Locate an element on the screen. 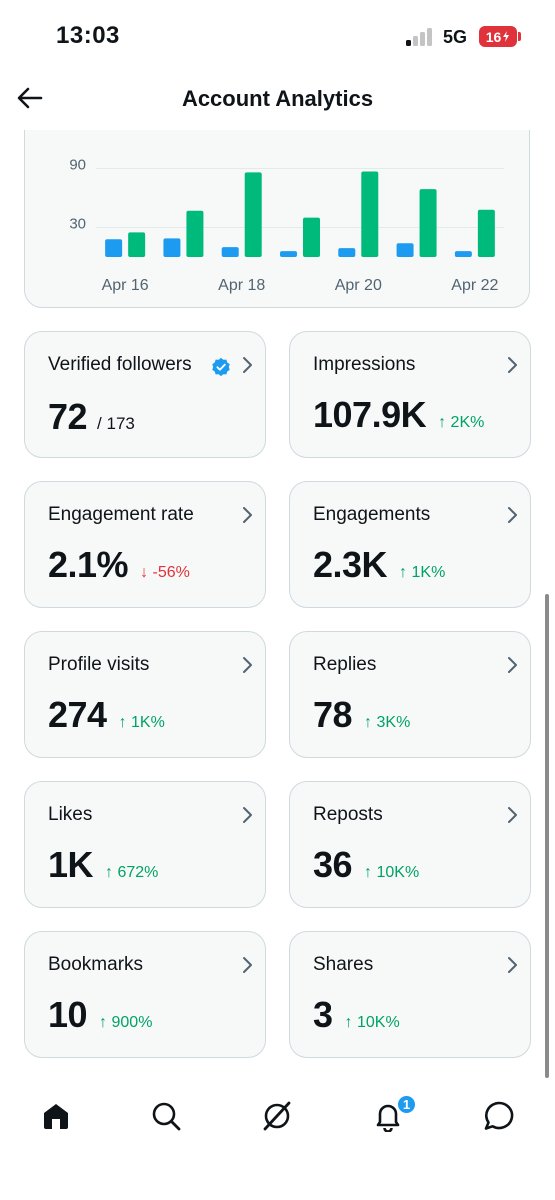  metric-card-replies: Replies 78 ↑ 3K% is located at coordinates (410, 694).